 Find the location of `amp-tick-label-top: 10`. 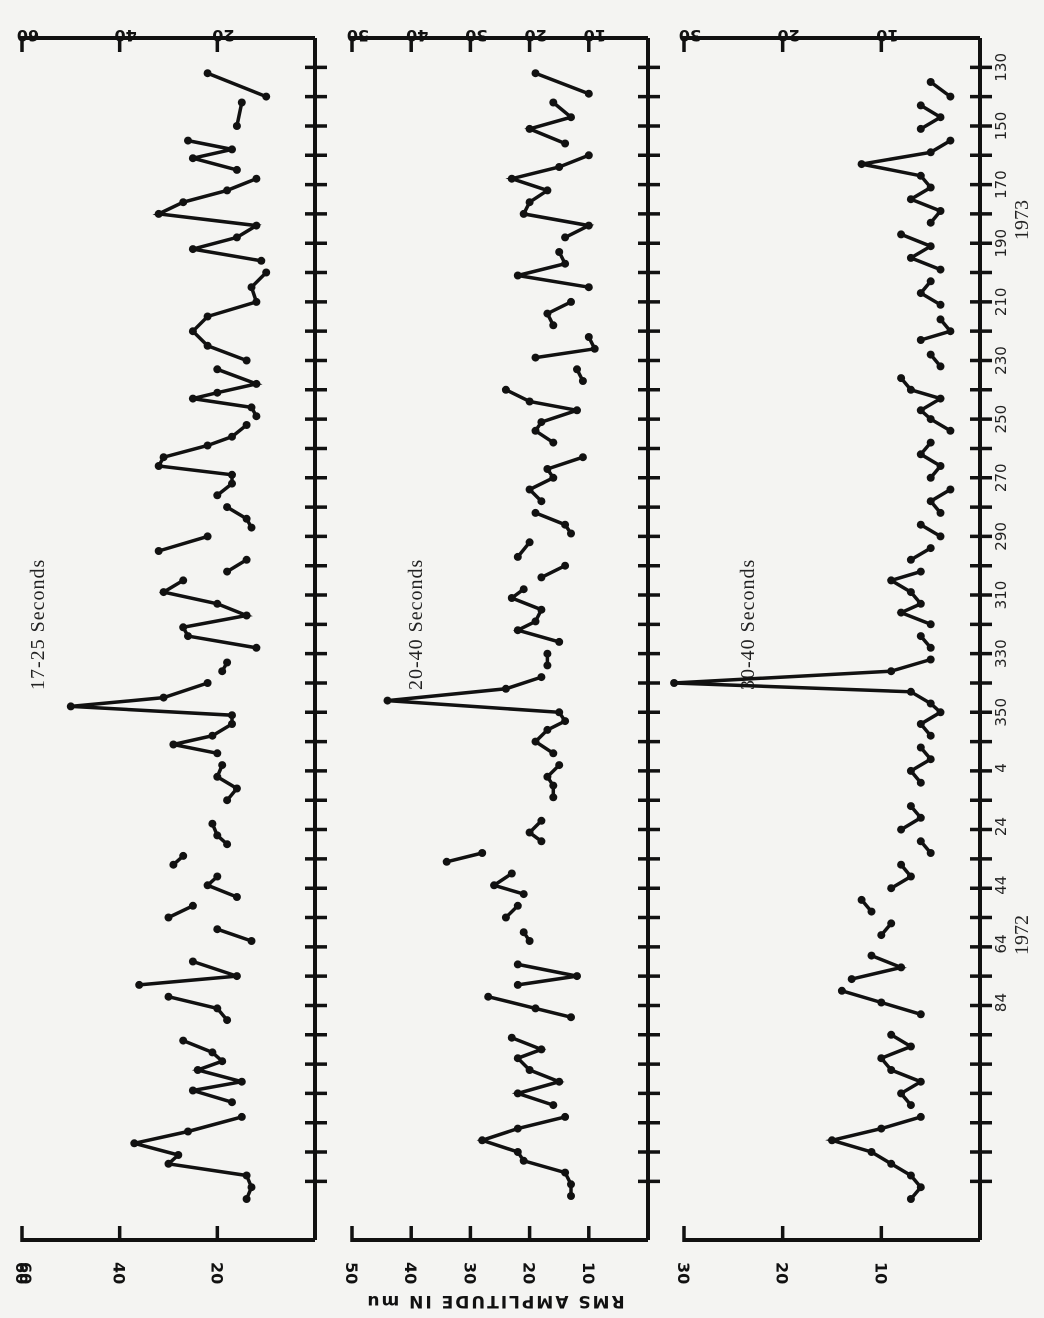

amp-tick-label-top: 10 is located at coordinates (595, 35).